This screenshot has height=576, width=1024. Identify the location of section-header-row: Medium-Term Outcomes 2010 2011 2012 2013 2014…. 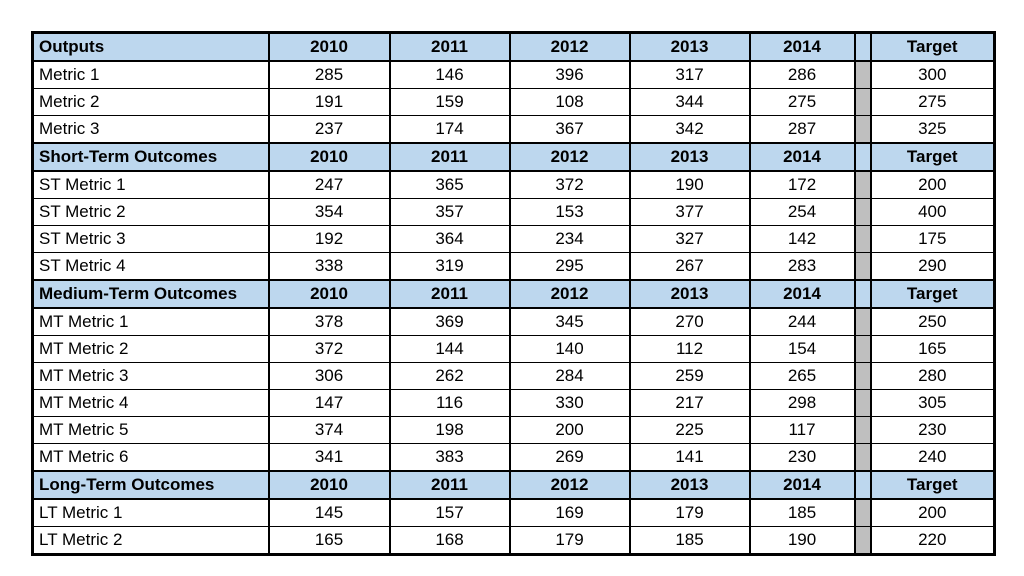
(513, 294).